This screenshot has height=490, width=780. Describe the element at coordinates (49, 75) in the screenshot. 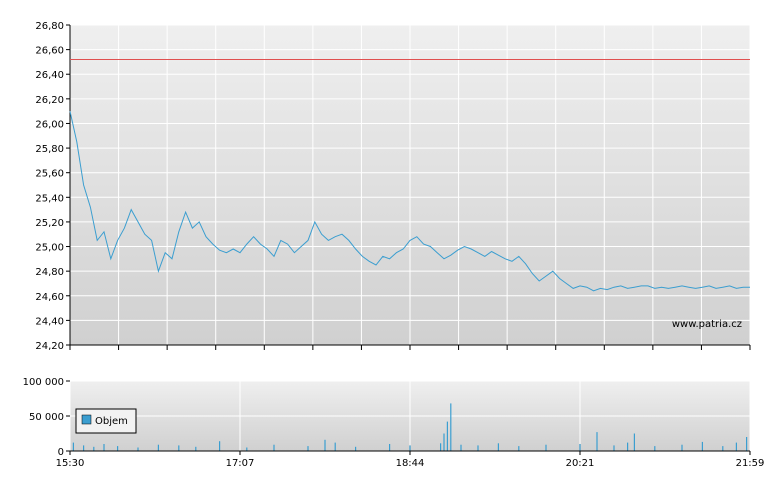

I see `price-y-tick-label: 26,40` at that location.